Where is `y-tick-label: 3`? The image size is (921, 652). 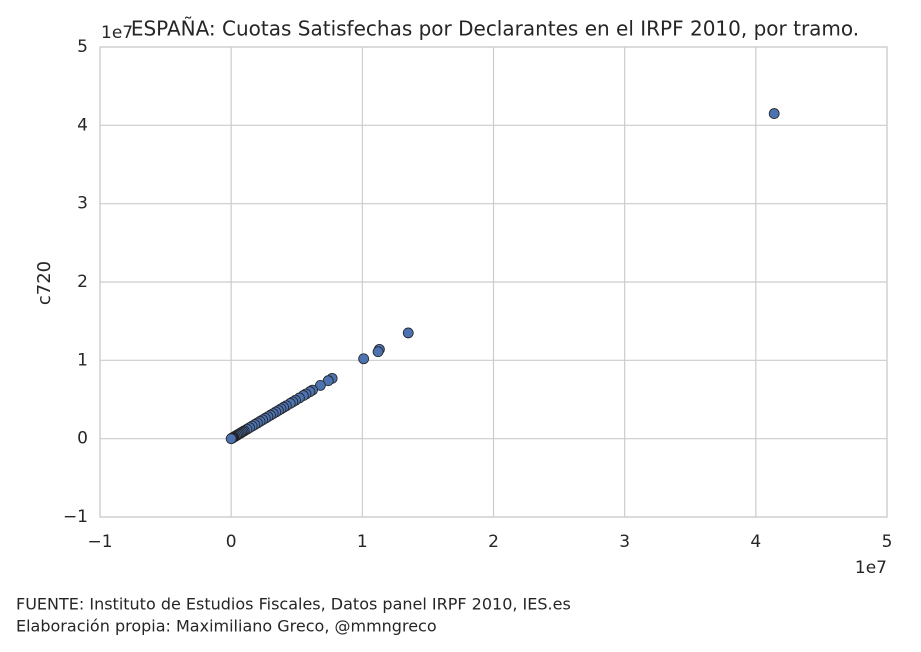 y-tick-label: 3 is located at coordinates (82, 204).